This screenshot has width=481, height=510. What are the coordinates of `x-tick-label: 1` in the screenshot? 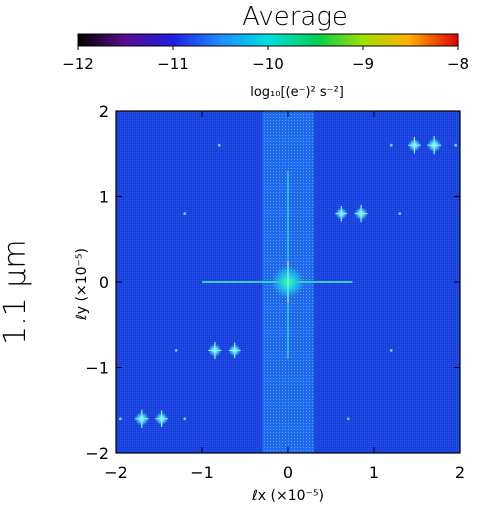 It's located at (374, 472).